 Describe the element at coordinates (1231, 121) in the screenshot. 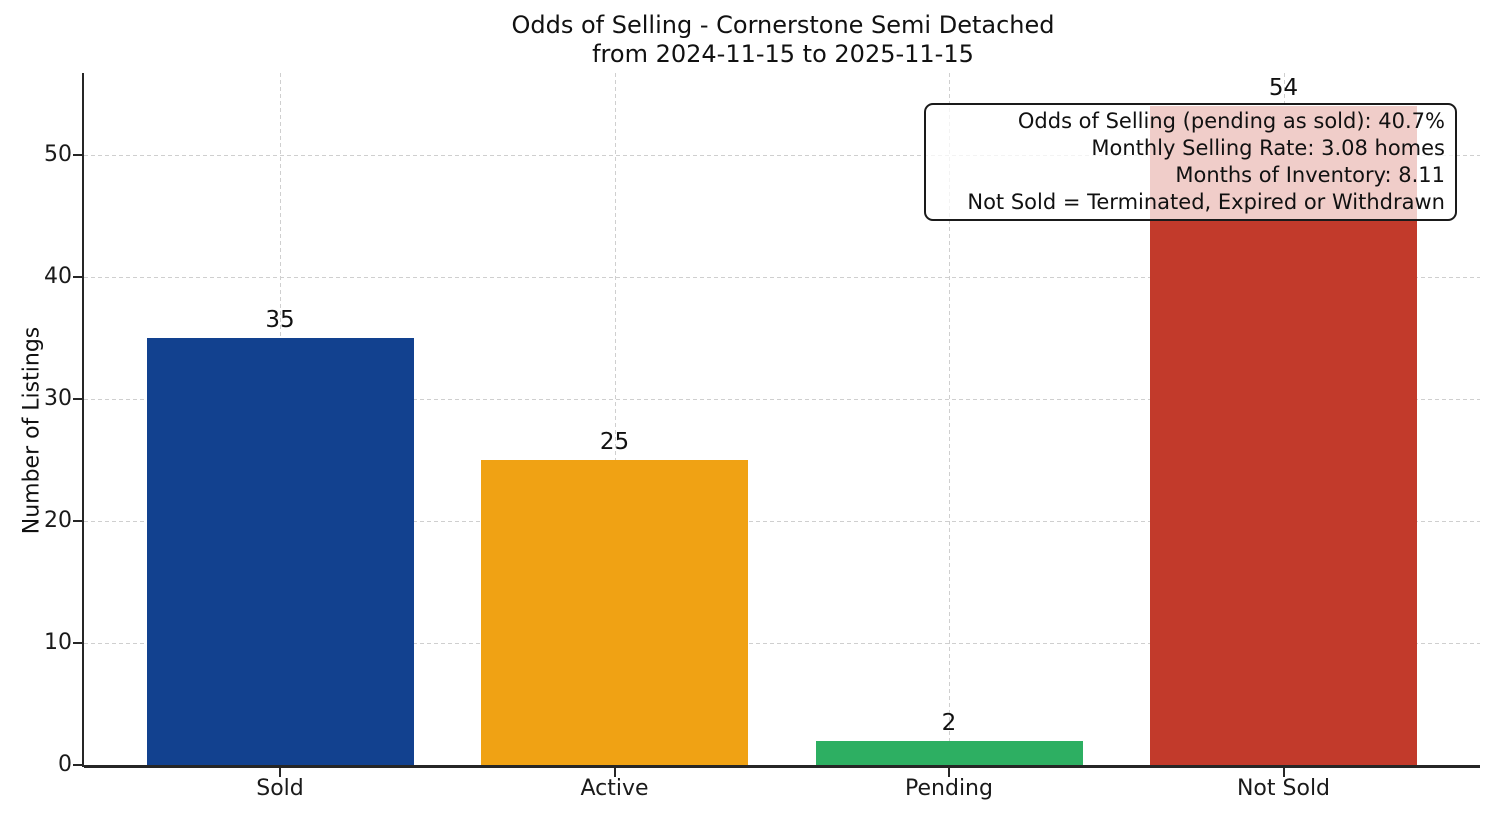

I see `annotation-line-1: Odds of Selling (pending as sold): 40.7%` at that location.